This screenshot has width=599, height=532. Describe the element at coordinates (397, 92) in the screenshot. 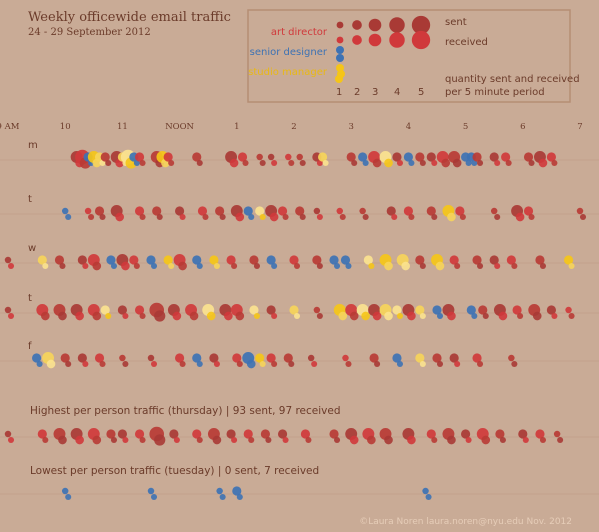

I see `legend-scale-4: 4` at that location.